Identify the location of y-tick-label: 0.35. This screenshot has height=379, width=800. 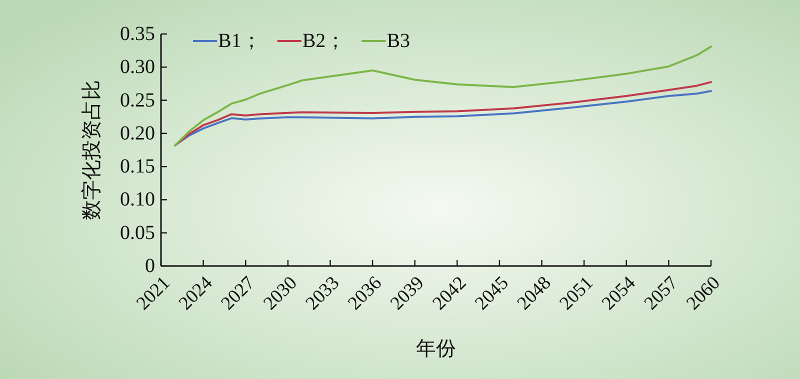
(137, 34).